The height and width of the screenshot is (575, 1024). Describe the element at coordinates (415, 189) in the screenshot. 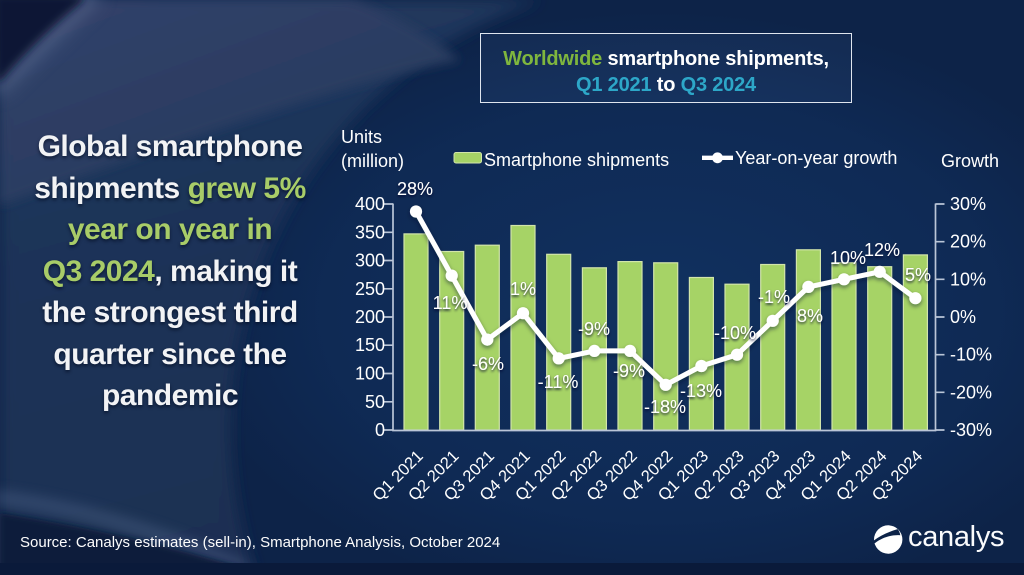

I see `svg-text: 28%` at that location.